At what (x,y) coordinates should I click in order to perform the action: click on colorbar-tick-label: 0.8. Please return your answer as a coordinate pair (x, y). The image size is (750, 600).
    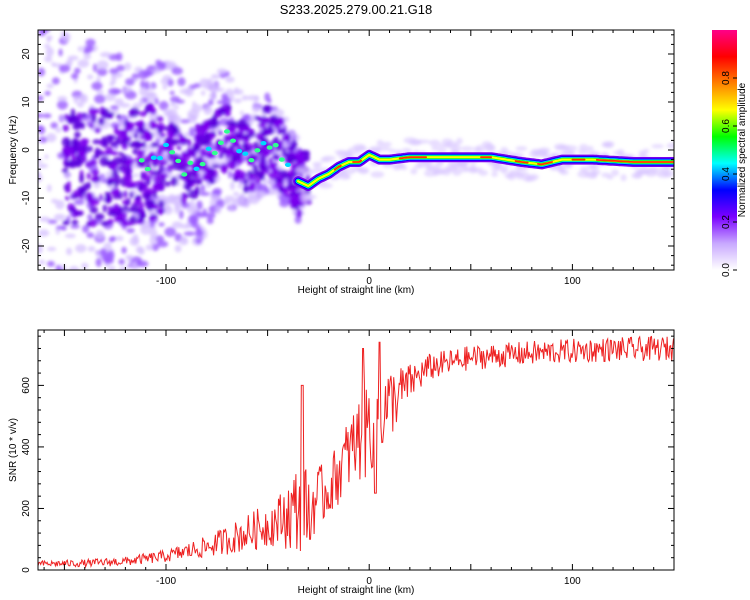
    Looking at the image, I should click on (726, 78).